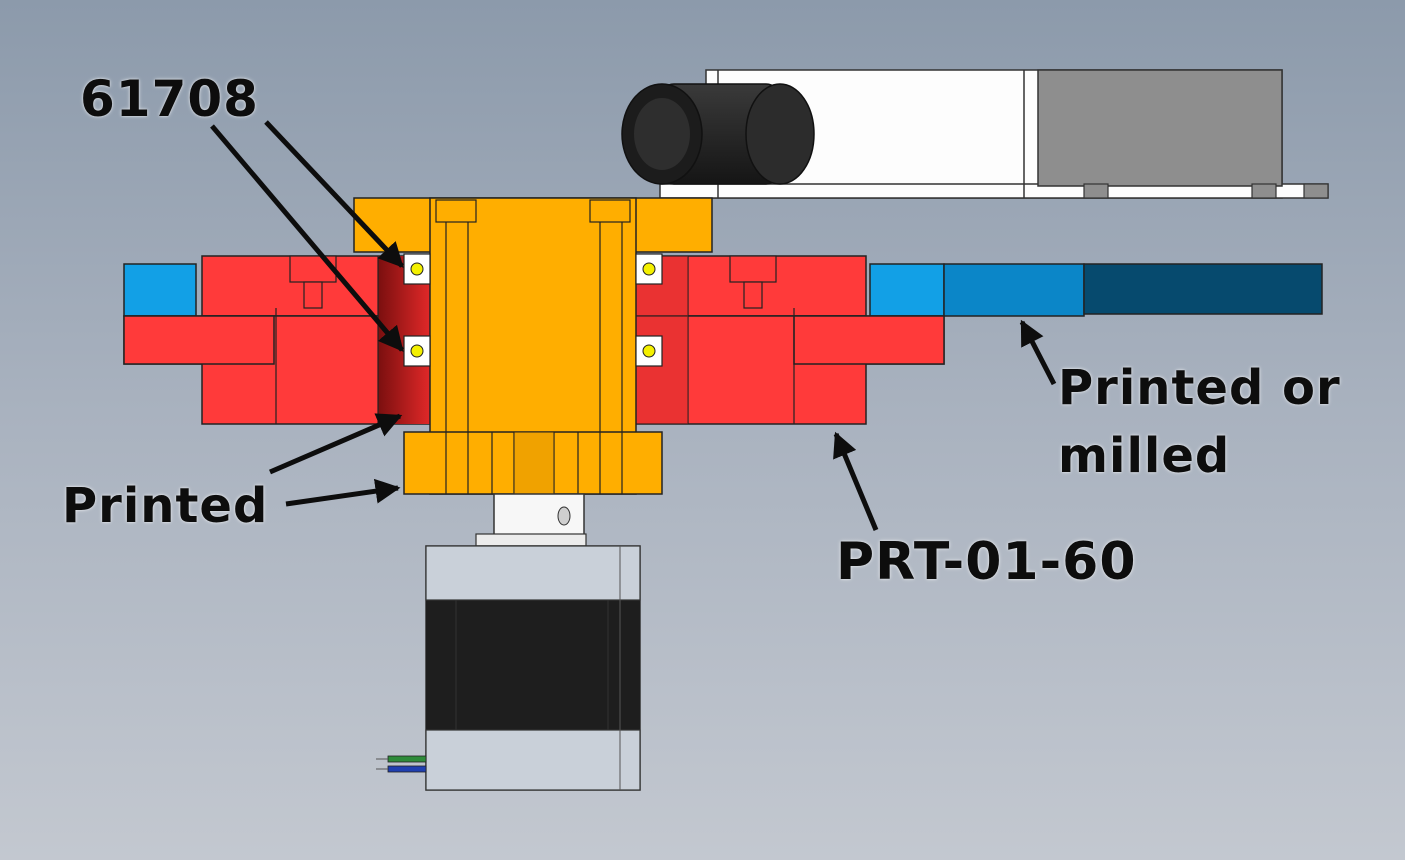  Describe the element at coordinates (336, 444) in the screenshot. I see `arrow-printed-hub` at that location.